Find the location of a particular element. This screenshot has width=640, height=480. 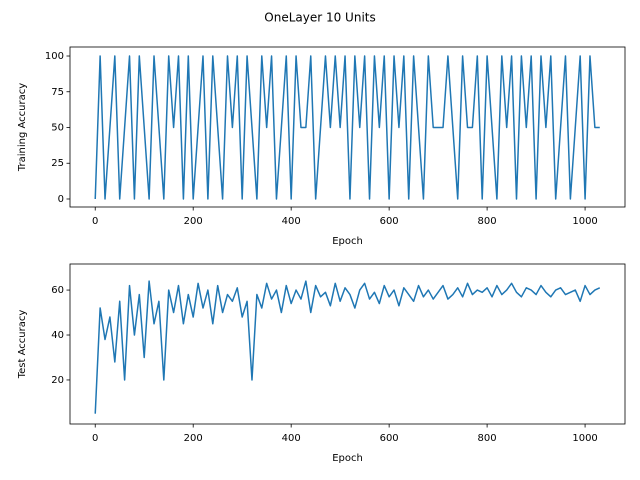

y-tick-label: 0 is located at coordinates (61, 199).